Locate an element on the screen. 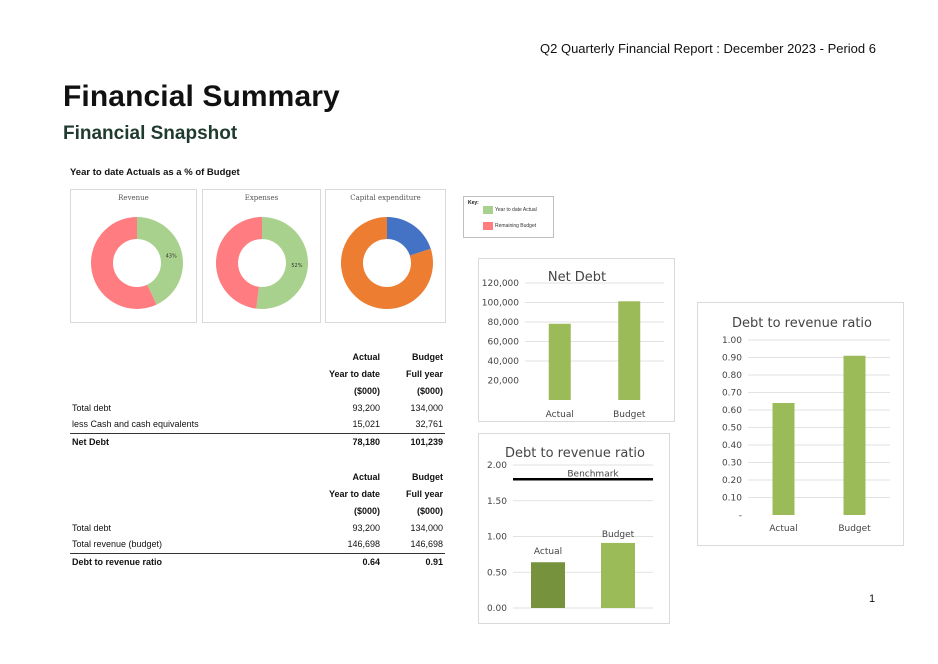 The height and width of the screenshot is (664, 938). table-total-row: Net Debt 78,180 101,239 is located at coordinates (257, 441).